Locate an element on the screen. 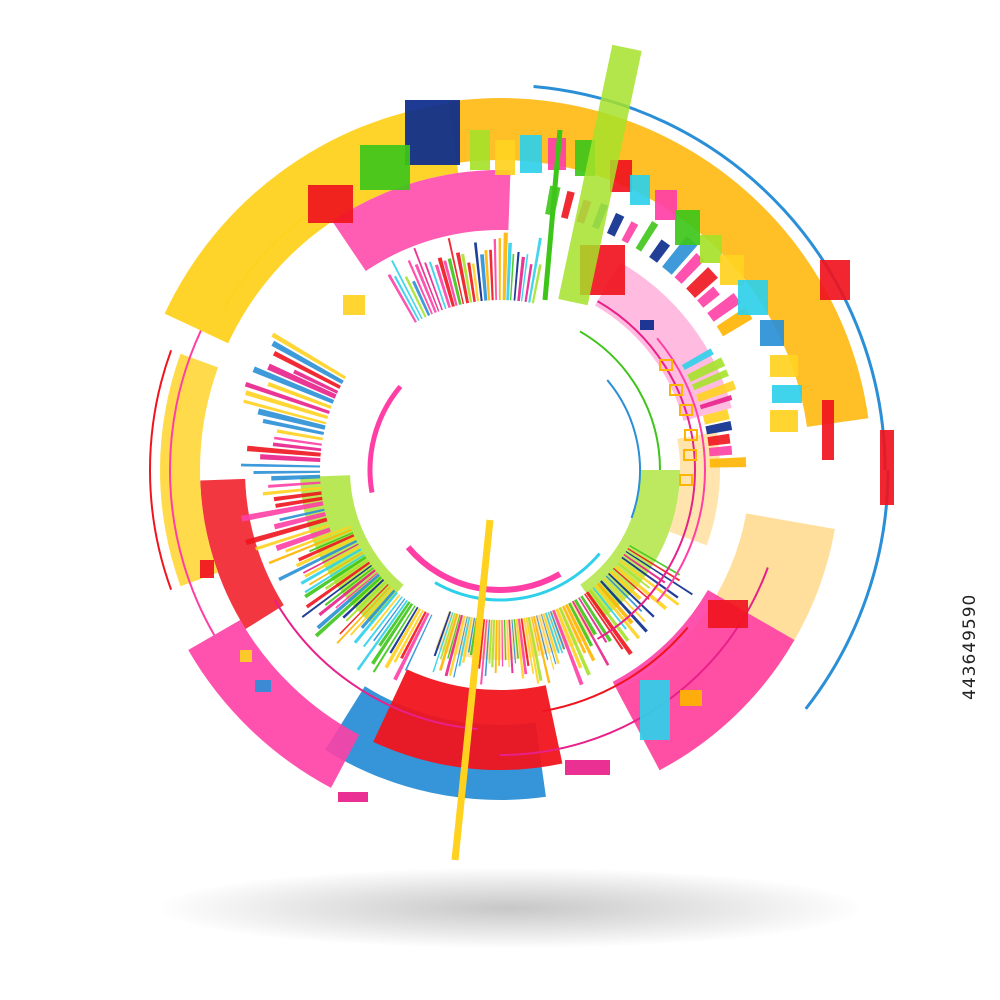 The height and width of the screenshot is (1000, 1000). inner-line-green is located at coordinates (620, 400).